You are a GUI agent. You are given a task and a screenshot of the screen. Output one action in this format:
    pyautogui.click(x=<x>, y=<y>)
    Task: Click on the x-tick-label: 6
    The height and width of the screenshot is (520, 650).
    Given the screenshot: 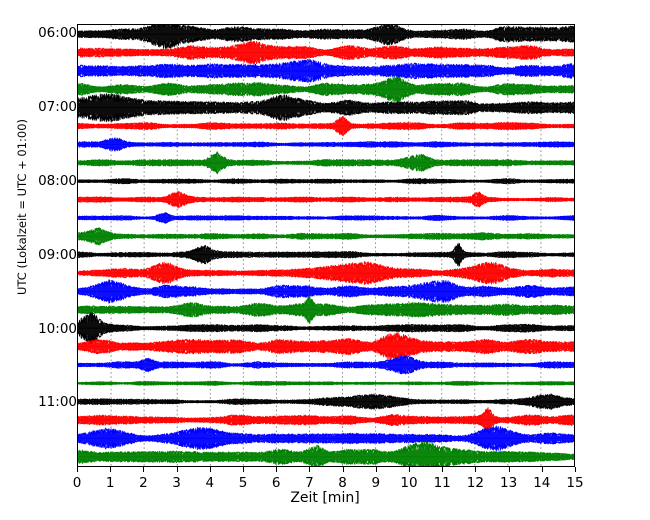 What is the action you would take?
    pyautogui.click(x=276, y=483)
    